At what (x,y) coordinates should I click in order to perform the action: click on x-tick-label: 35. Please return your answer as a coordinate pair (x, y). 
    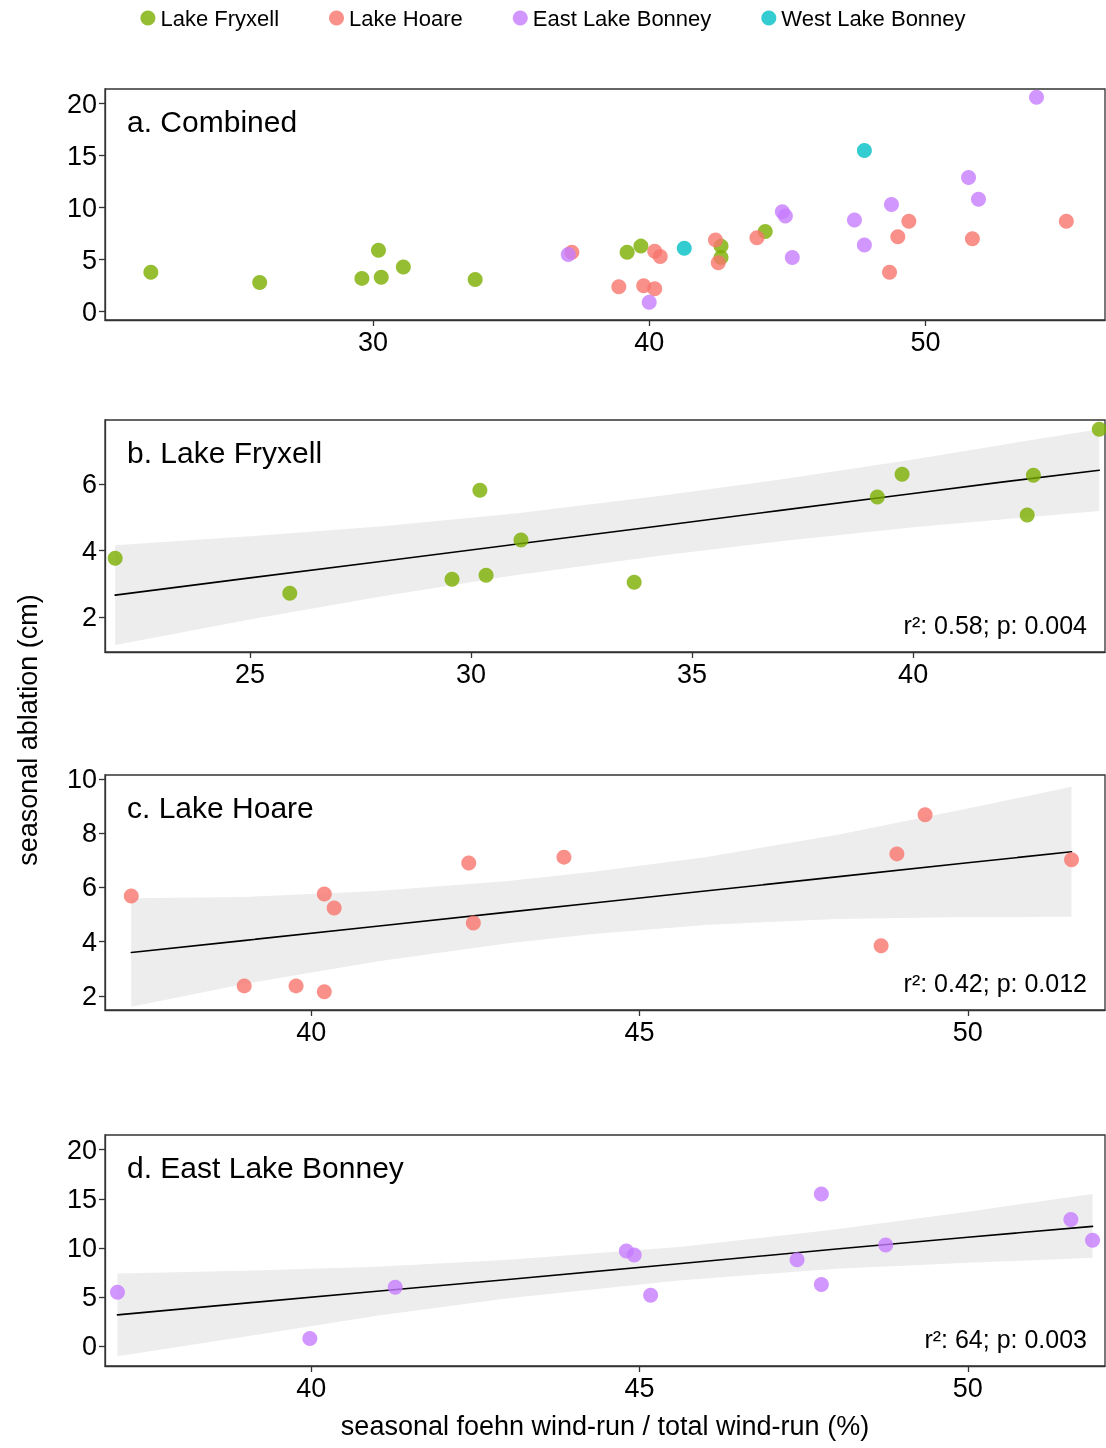
    Looking at the image, I should click on (692, 673).